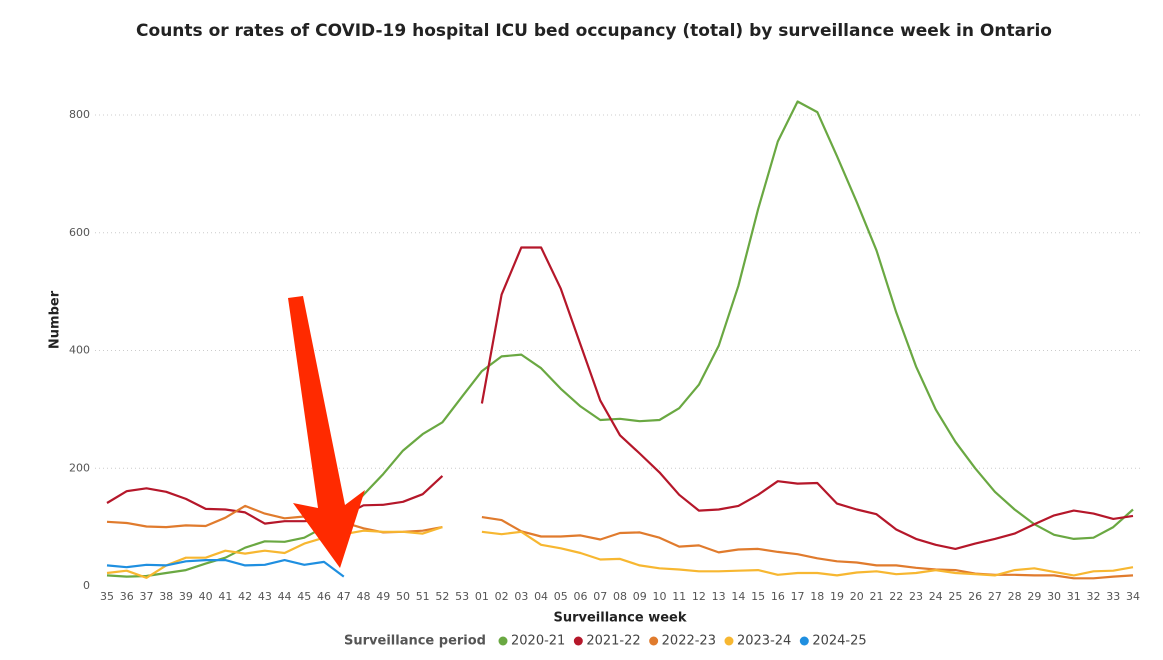 The height and width of the screenshot is (660, 1163). I want to click on y-axis-title: Number, so click(55, 319).